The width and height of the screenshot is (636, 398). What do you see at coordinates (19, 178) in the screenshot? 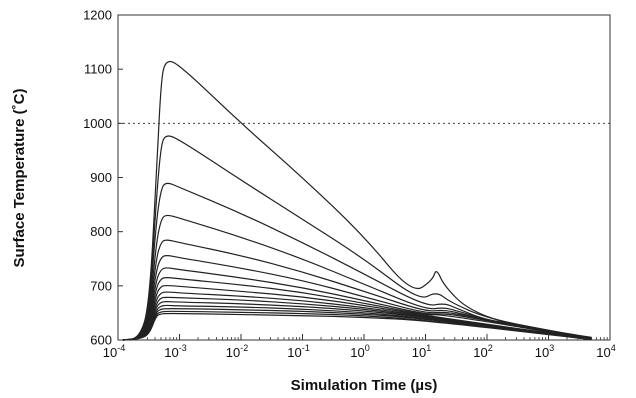
I see `y-axis-title: Surface Temperature (˚C)` at bounding box center [19, 178].